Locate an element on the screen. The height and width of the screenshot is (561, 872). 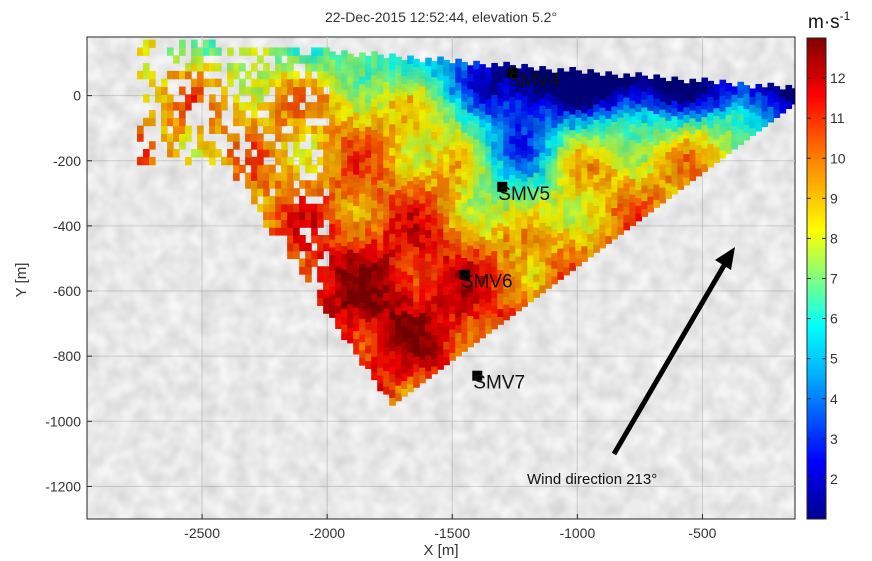
colorbar-tick-label: 7 is located at coordinates (834, 279).